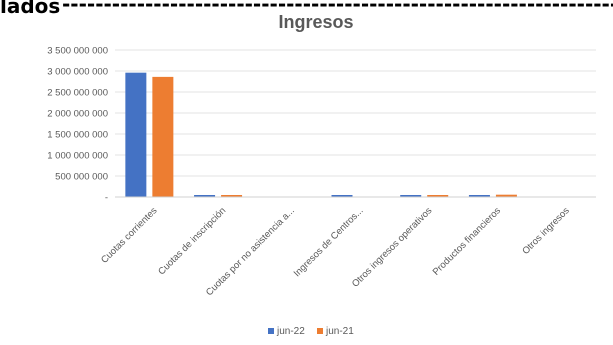 The image size is (613, 345). What do you see at coordinates (77, 72) in the screenshot?
I see `y-tick-label: 3 000 000 000` at bounding box center [77, 72].